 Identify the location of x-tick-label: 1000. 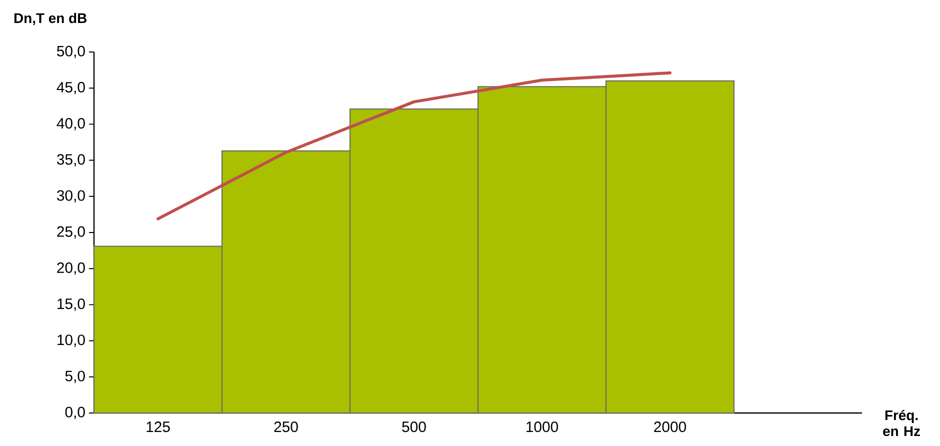
(542, 427).